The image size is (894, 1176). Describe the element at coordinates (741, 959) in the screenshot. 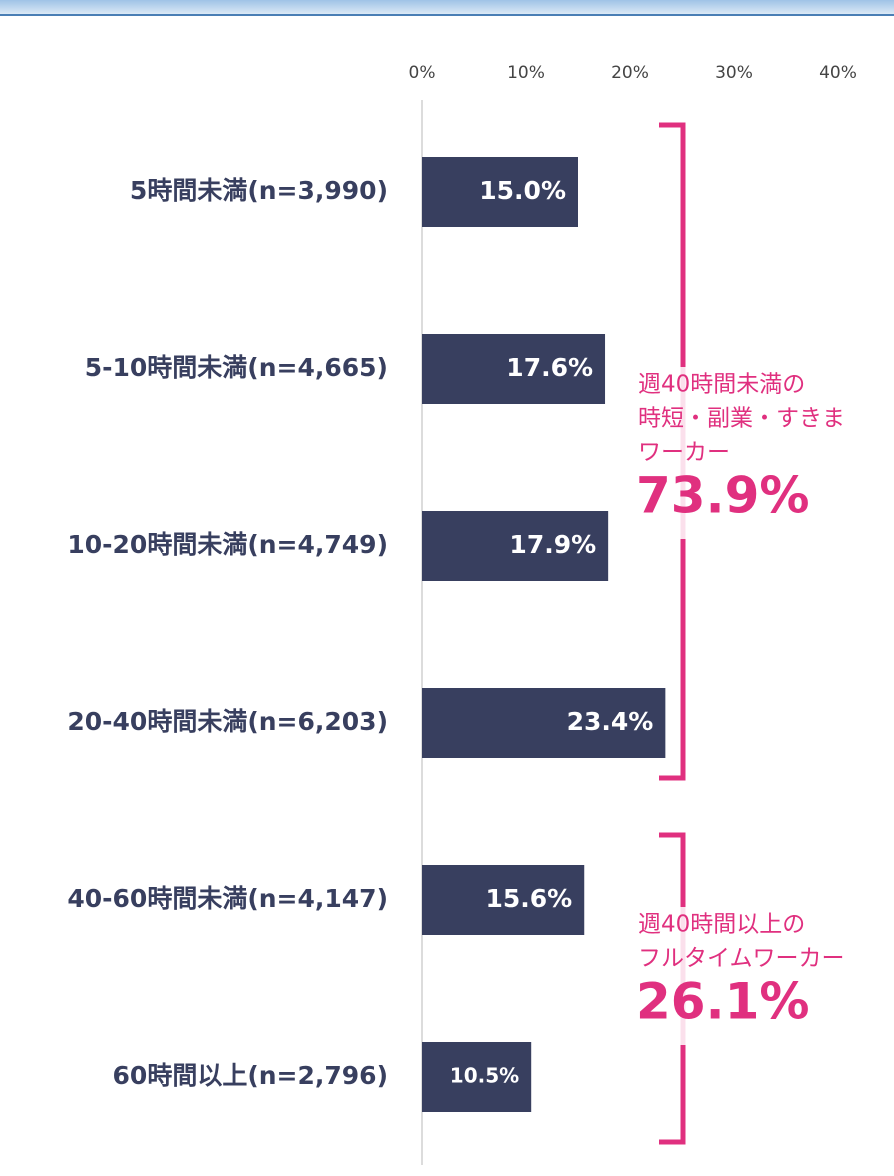

I see `annotation-text: フルタイムワーカー` at that location.